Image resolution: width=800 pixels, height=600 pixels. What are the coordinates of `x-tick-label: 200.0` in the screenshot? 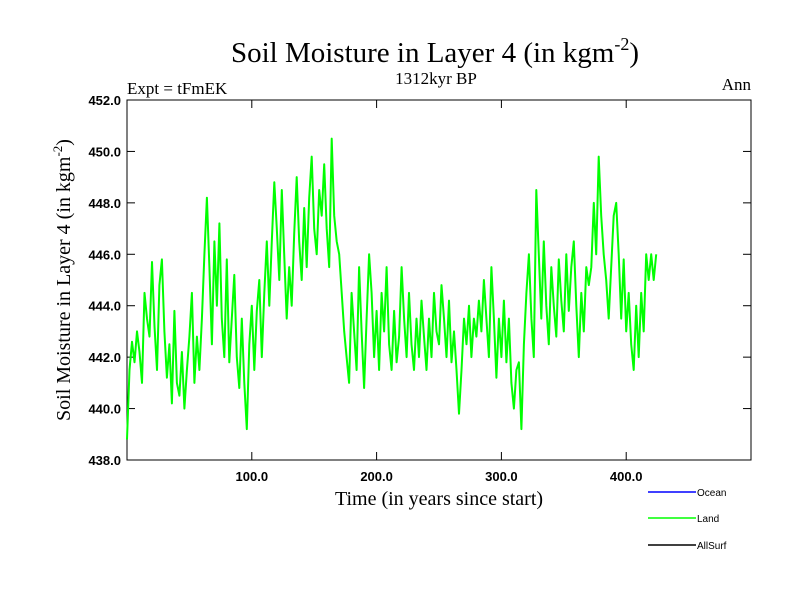 It's located at (376, 476).